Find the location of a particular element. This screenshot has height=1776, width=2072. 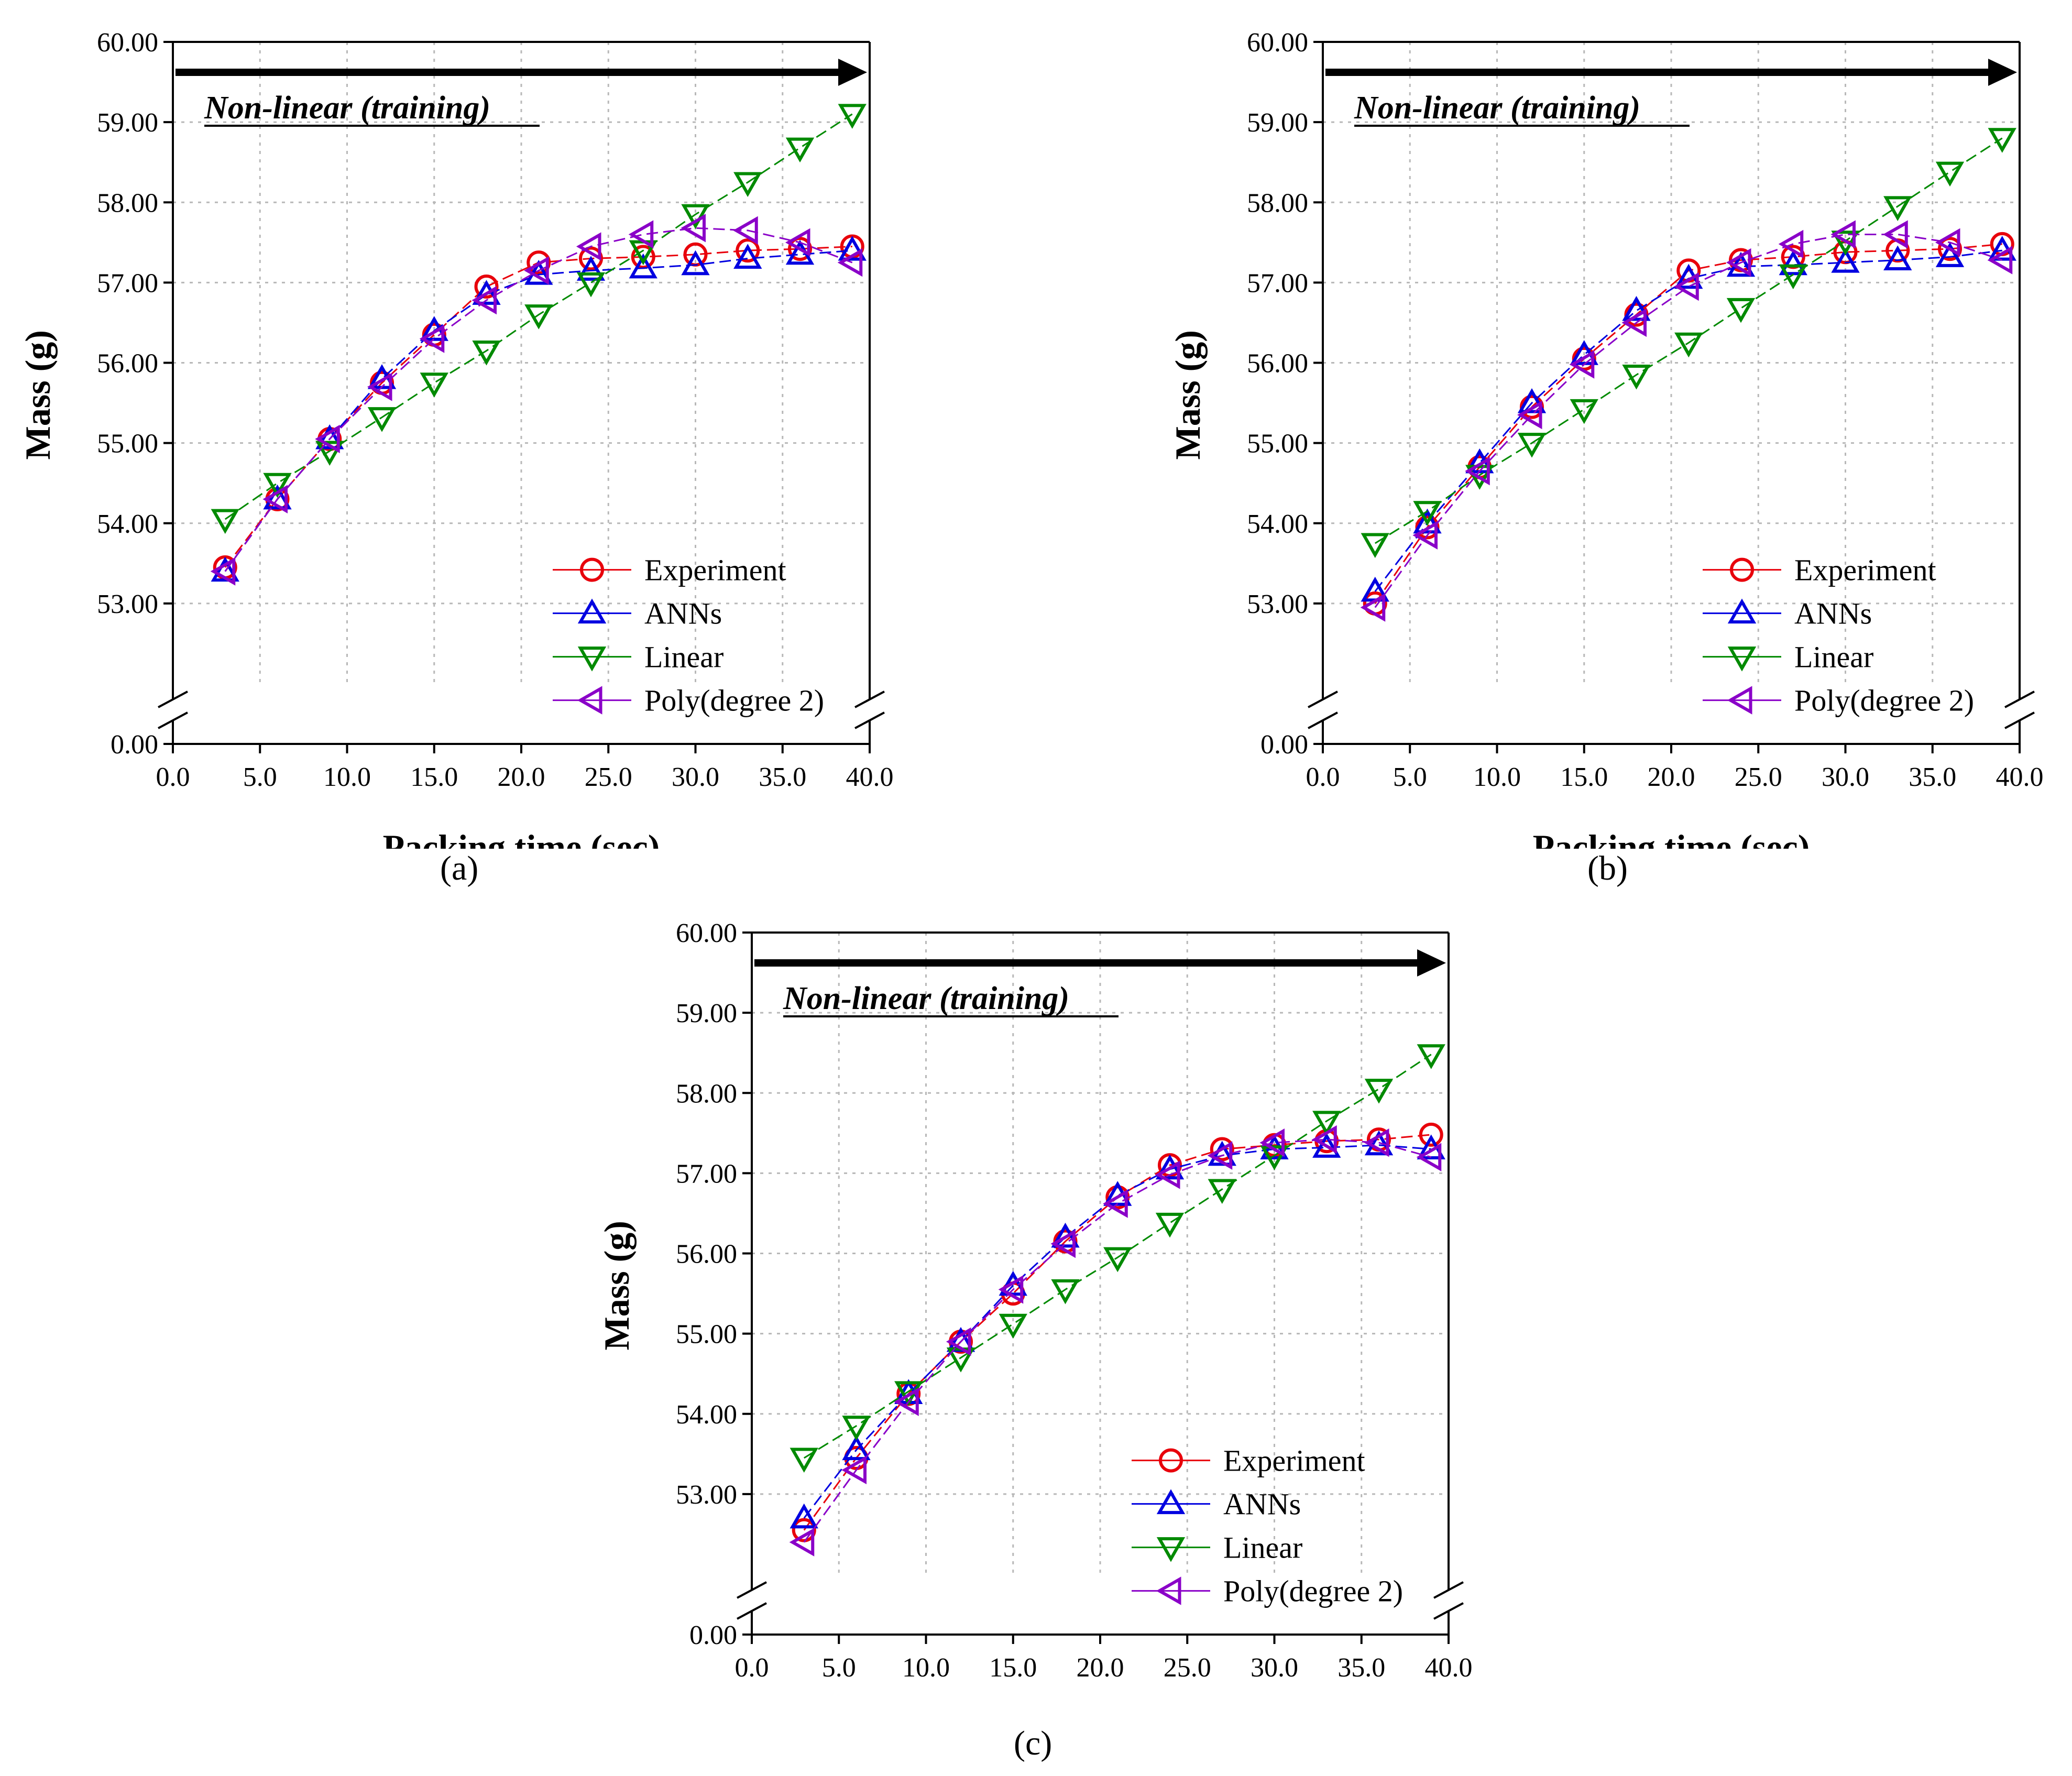

series-anns is located at coordinates (539, 409).